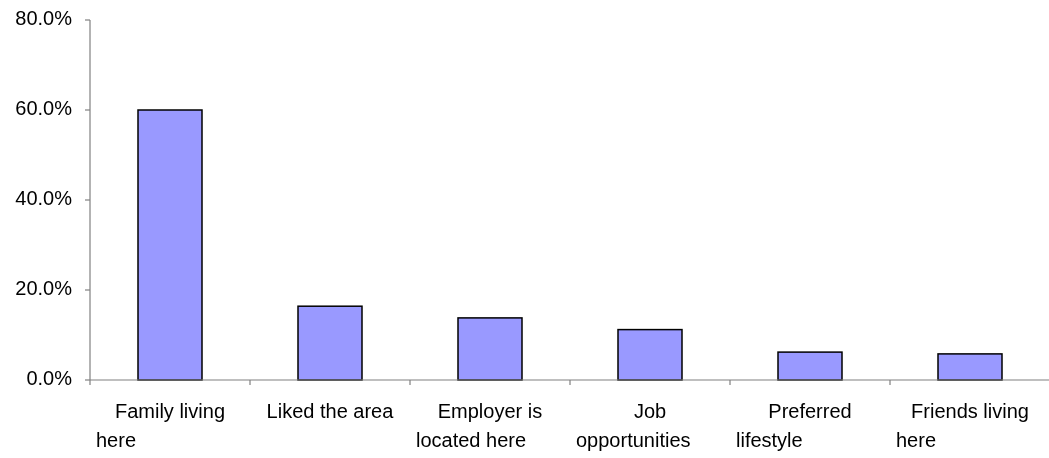  I want to click on x-tick-label: Family living here, so click(161, 425).